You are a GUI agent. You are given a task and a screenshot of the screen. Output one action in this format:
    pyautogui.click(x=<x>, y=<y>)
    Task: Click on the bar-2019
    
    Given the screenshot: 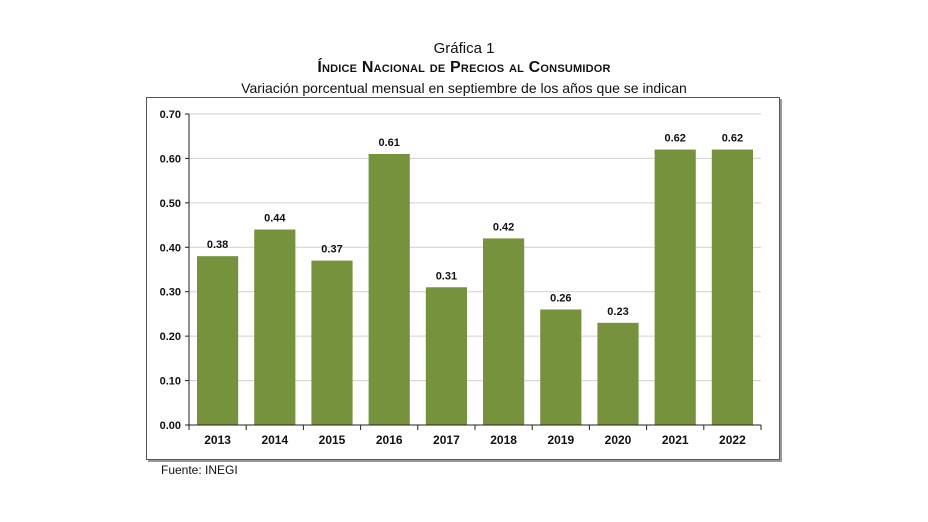 What is the action you would take?
    pyautogui.click(x=561, y=367)
    